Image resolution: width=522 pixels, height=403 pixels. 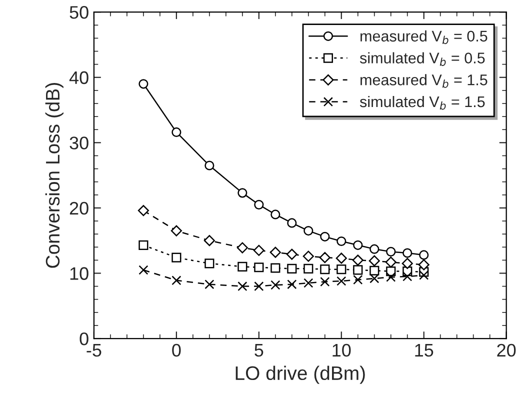 What do you see at coordinates (79, 208) in the screenshot?
I see `y-tick-label: 20` at bounding box center [79, 208].